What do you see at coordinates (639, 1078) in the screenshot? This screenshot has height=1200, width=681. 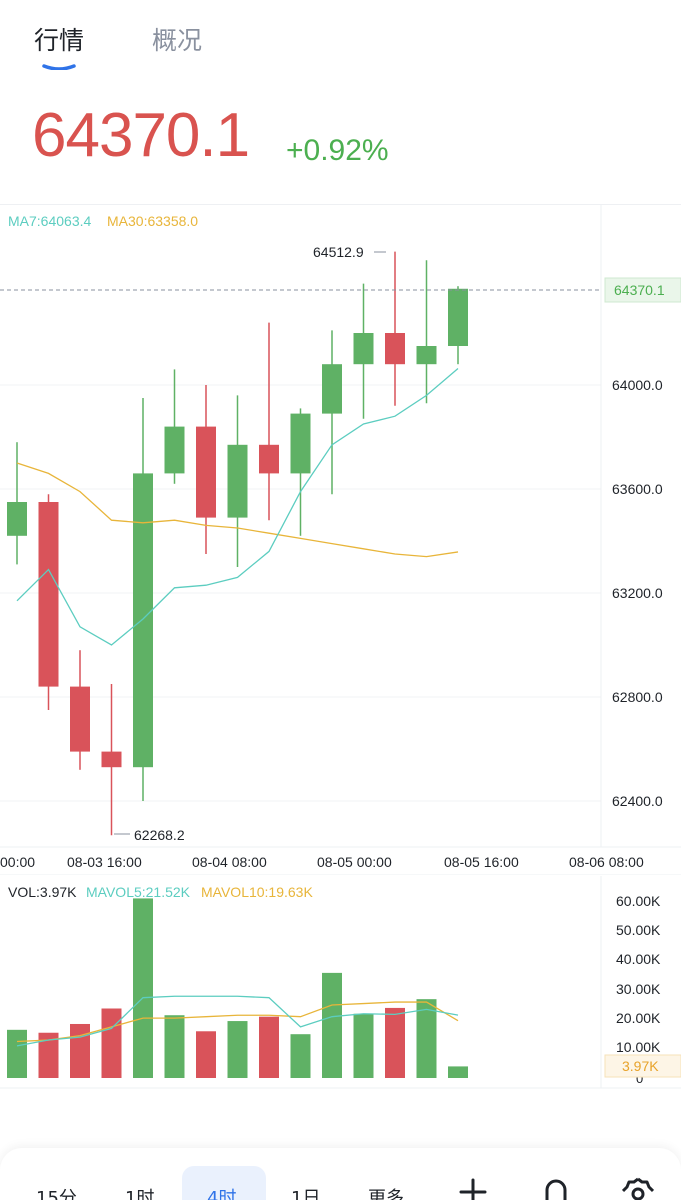 I see `vol-y-tick: 0` at bounding box center [639, 1078].